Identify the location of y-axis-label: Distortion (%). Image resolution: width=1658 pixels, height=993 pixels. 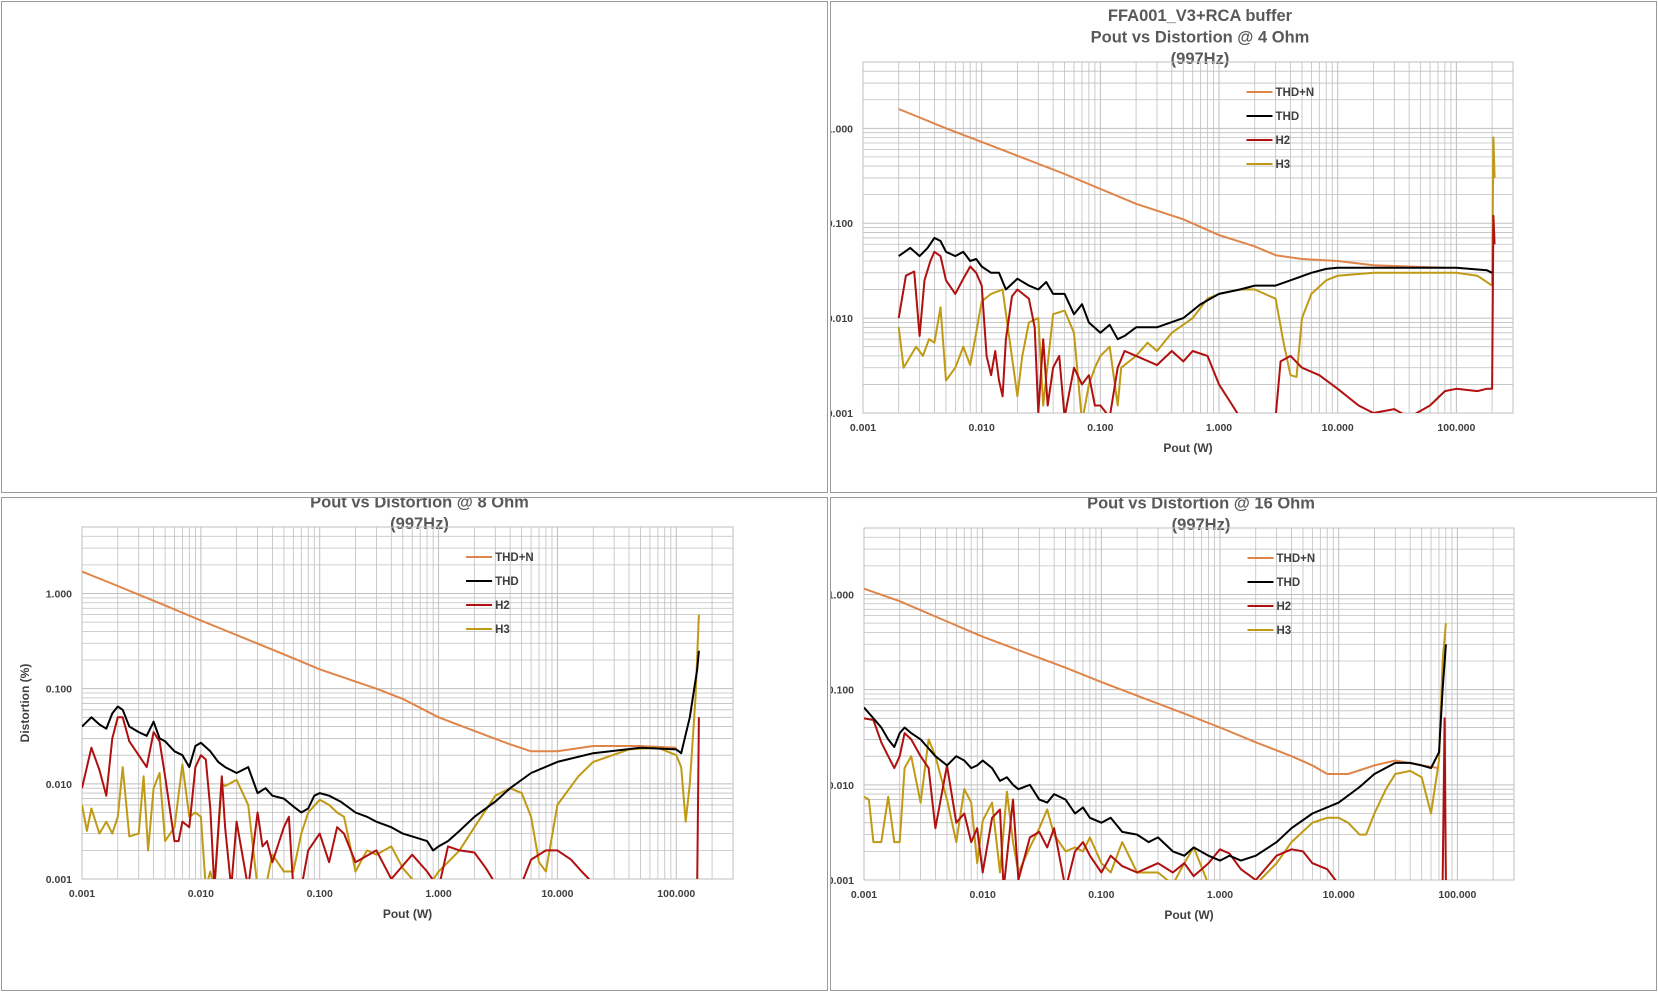
(25, 703).